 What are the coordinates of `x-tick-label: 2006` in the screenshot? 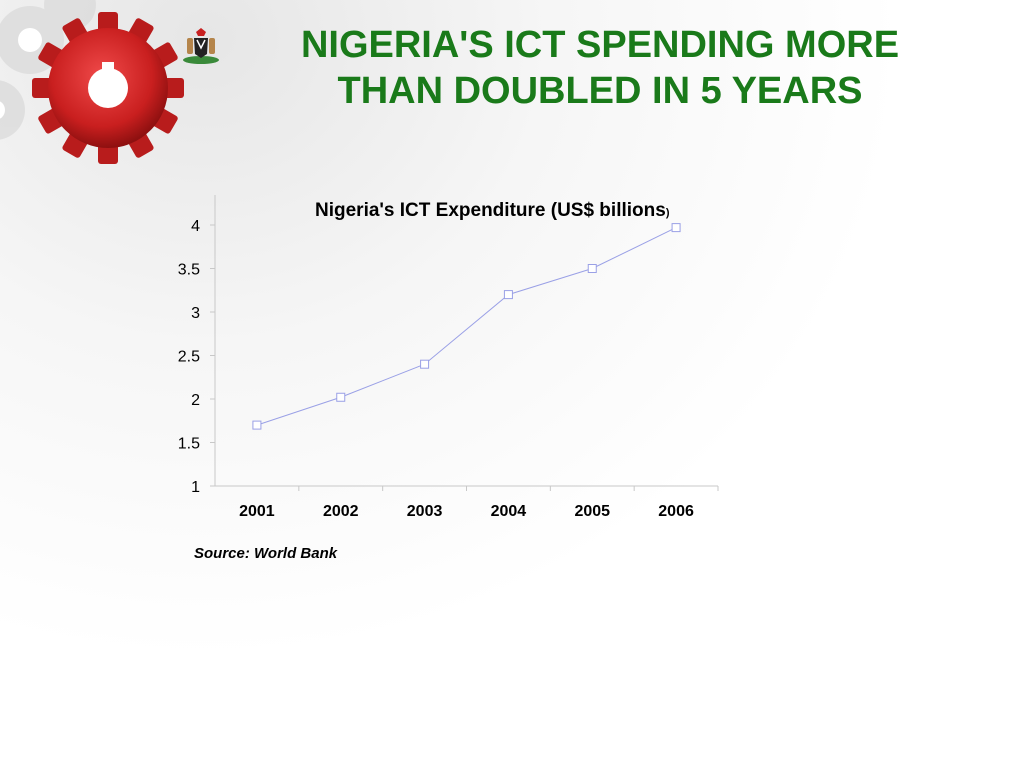 It's located at (676, 511).